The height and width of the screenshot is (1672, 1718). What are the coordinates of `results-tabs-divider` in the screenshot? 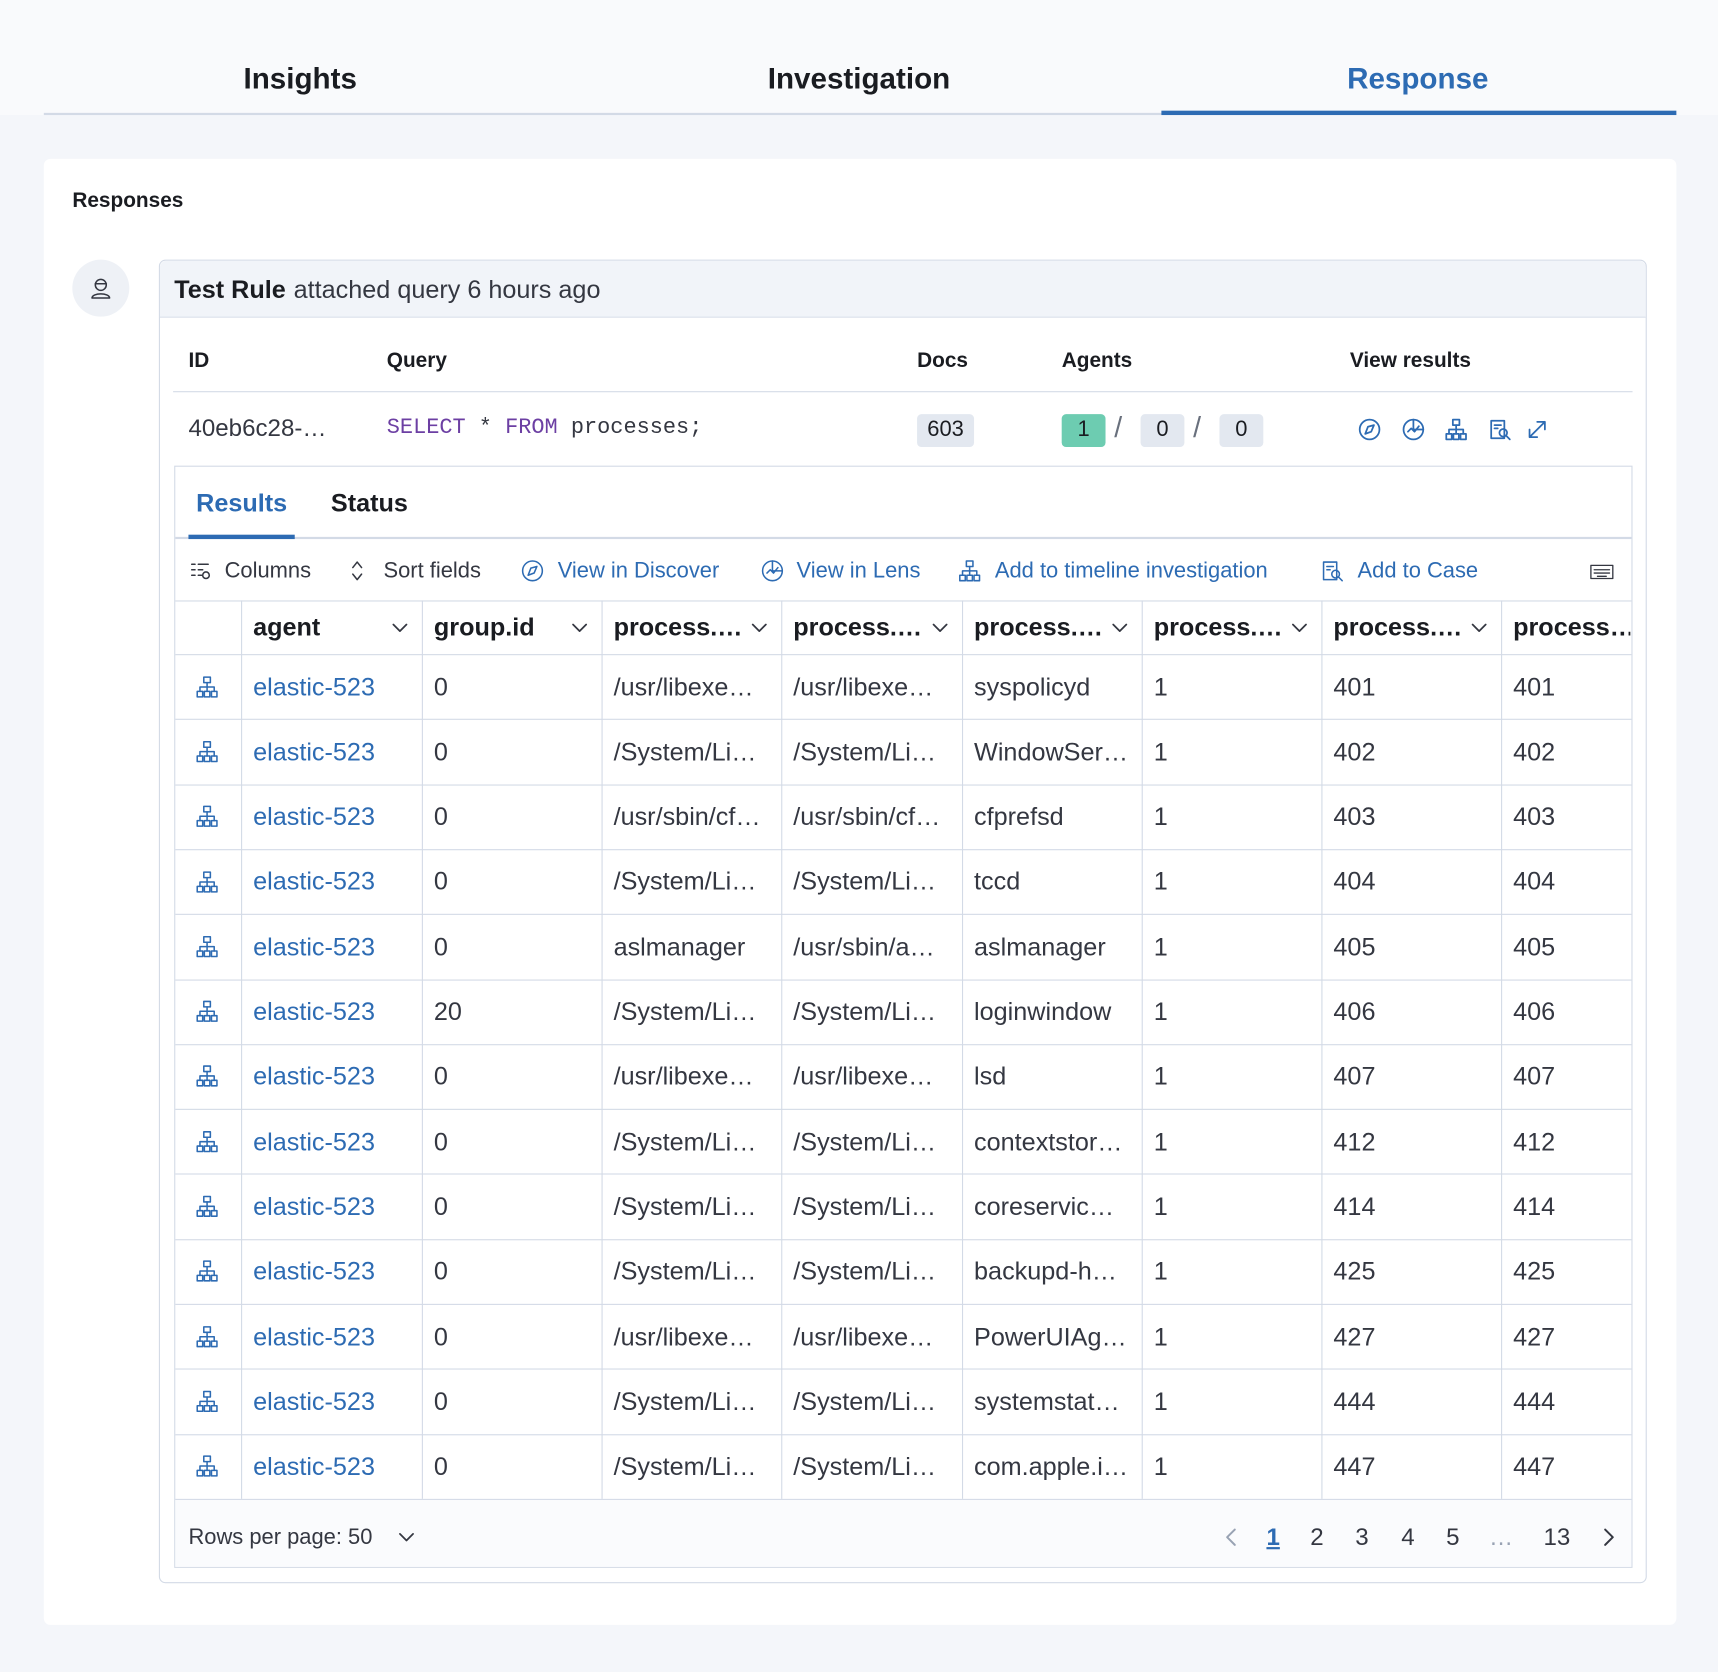 It's located at (903, 538).